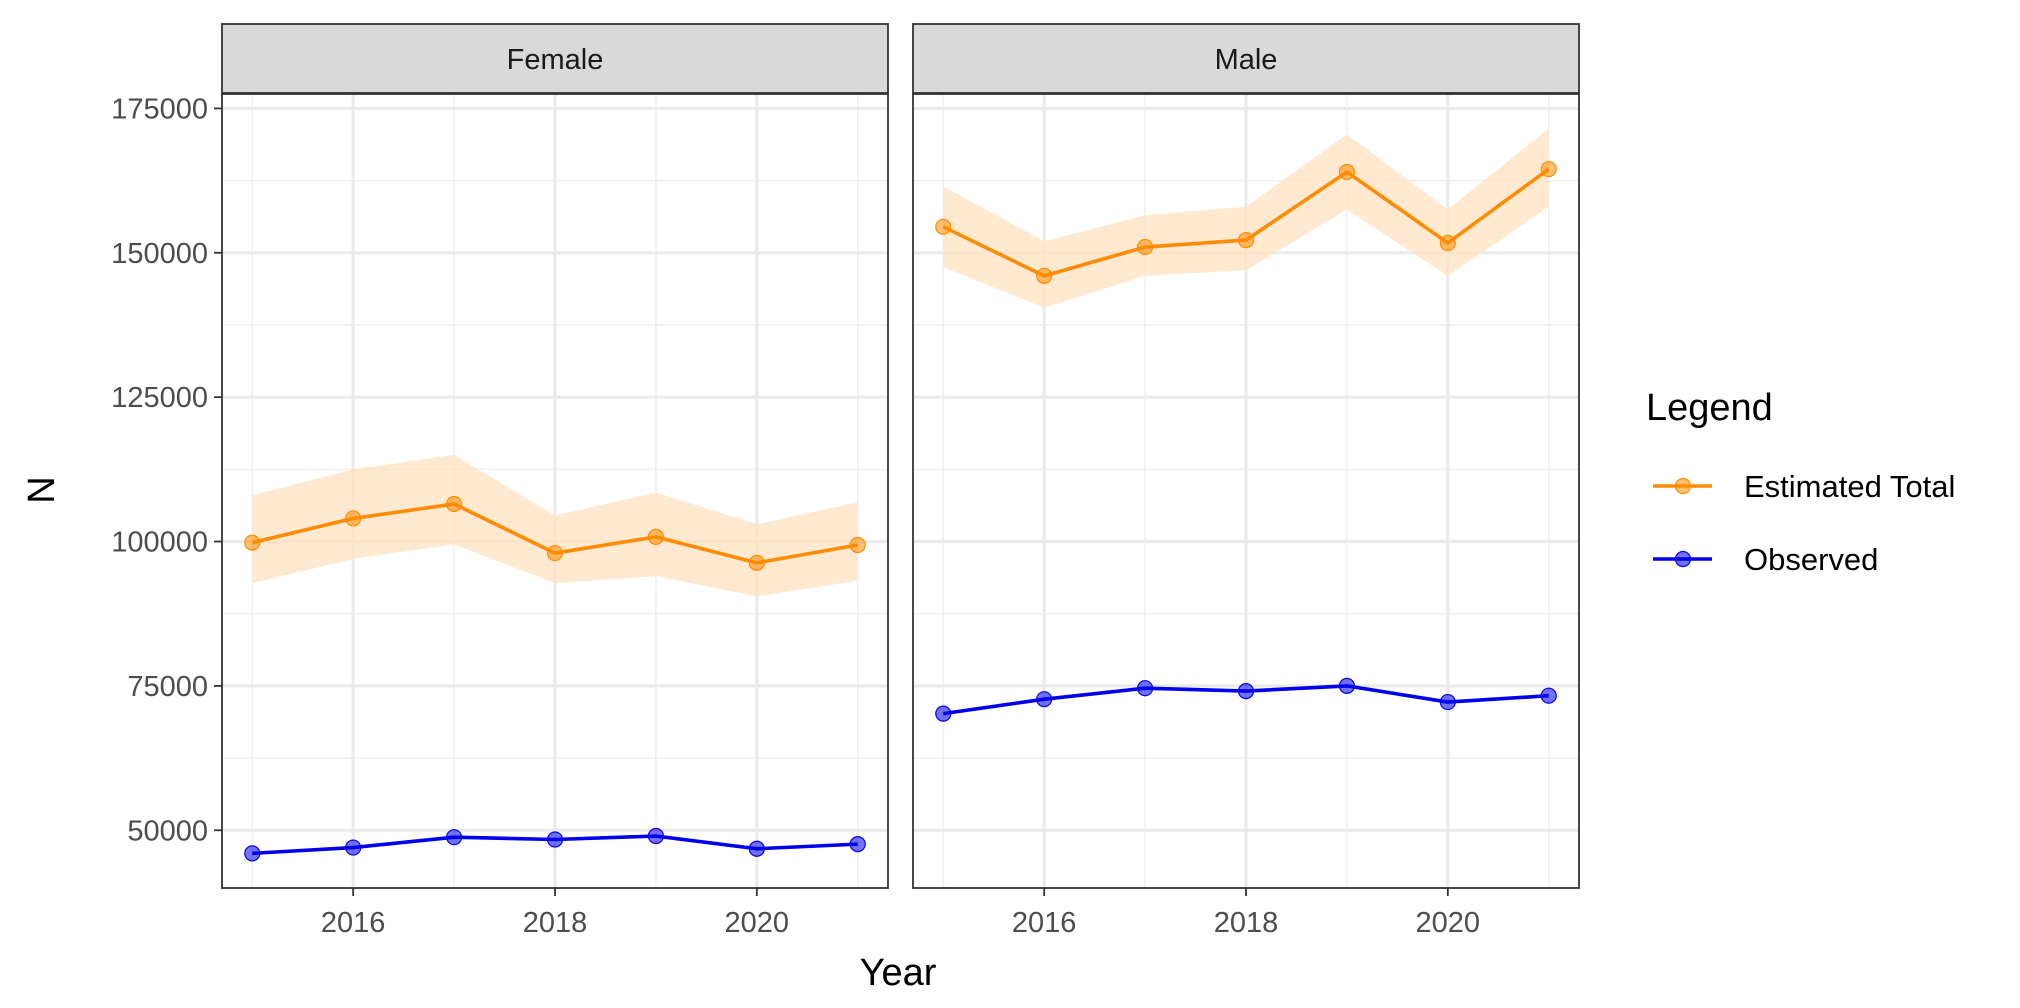 This screenshot has width=2020, height=1008. I want to click on x-axis-title: Year, so click(898, 973).